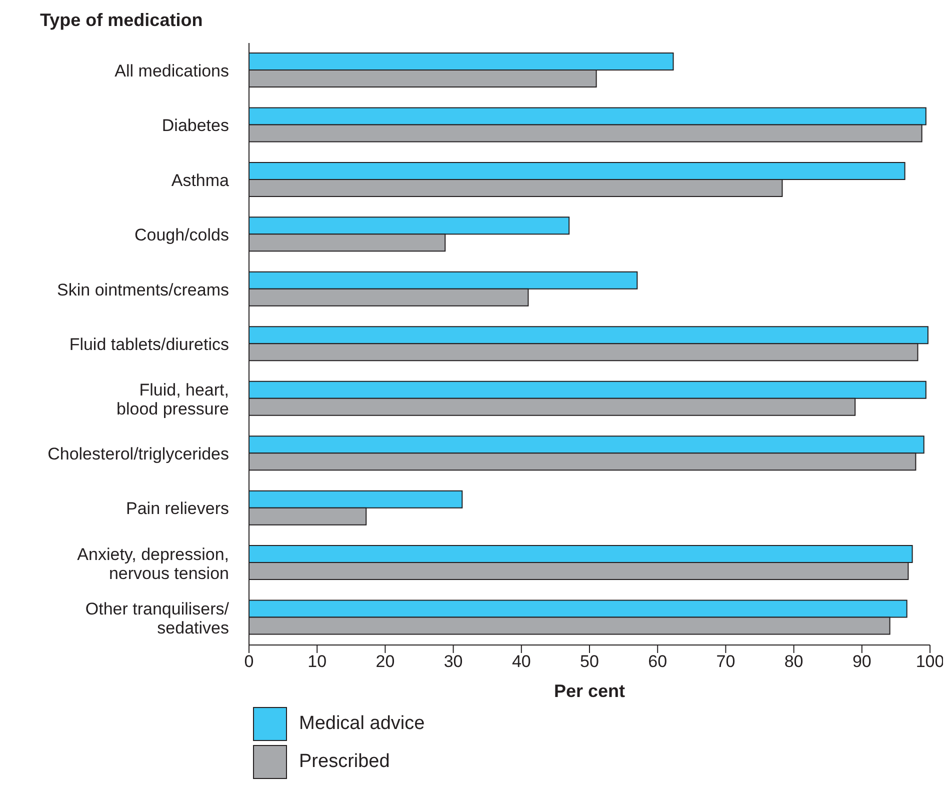  I want to click on y-tick-label: Fluid, heart, blood pressure, so click(172, 399).